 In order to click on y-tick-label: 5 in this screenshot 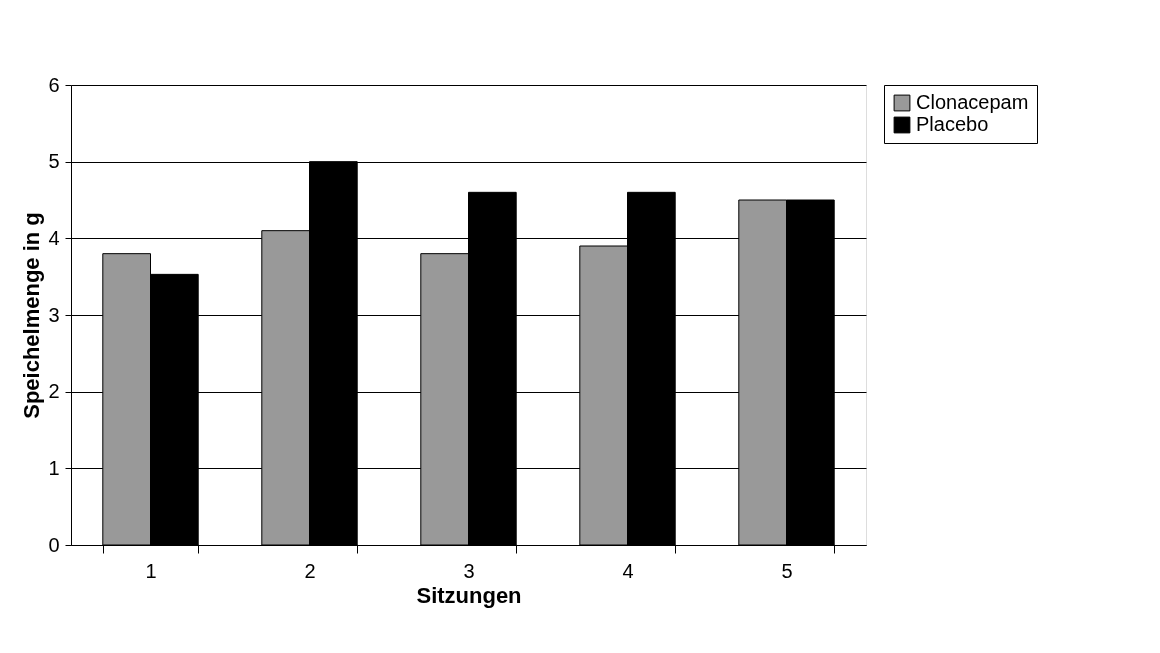, I will do `click(54, 161)`.